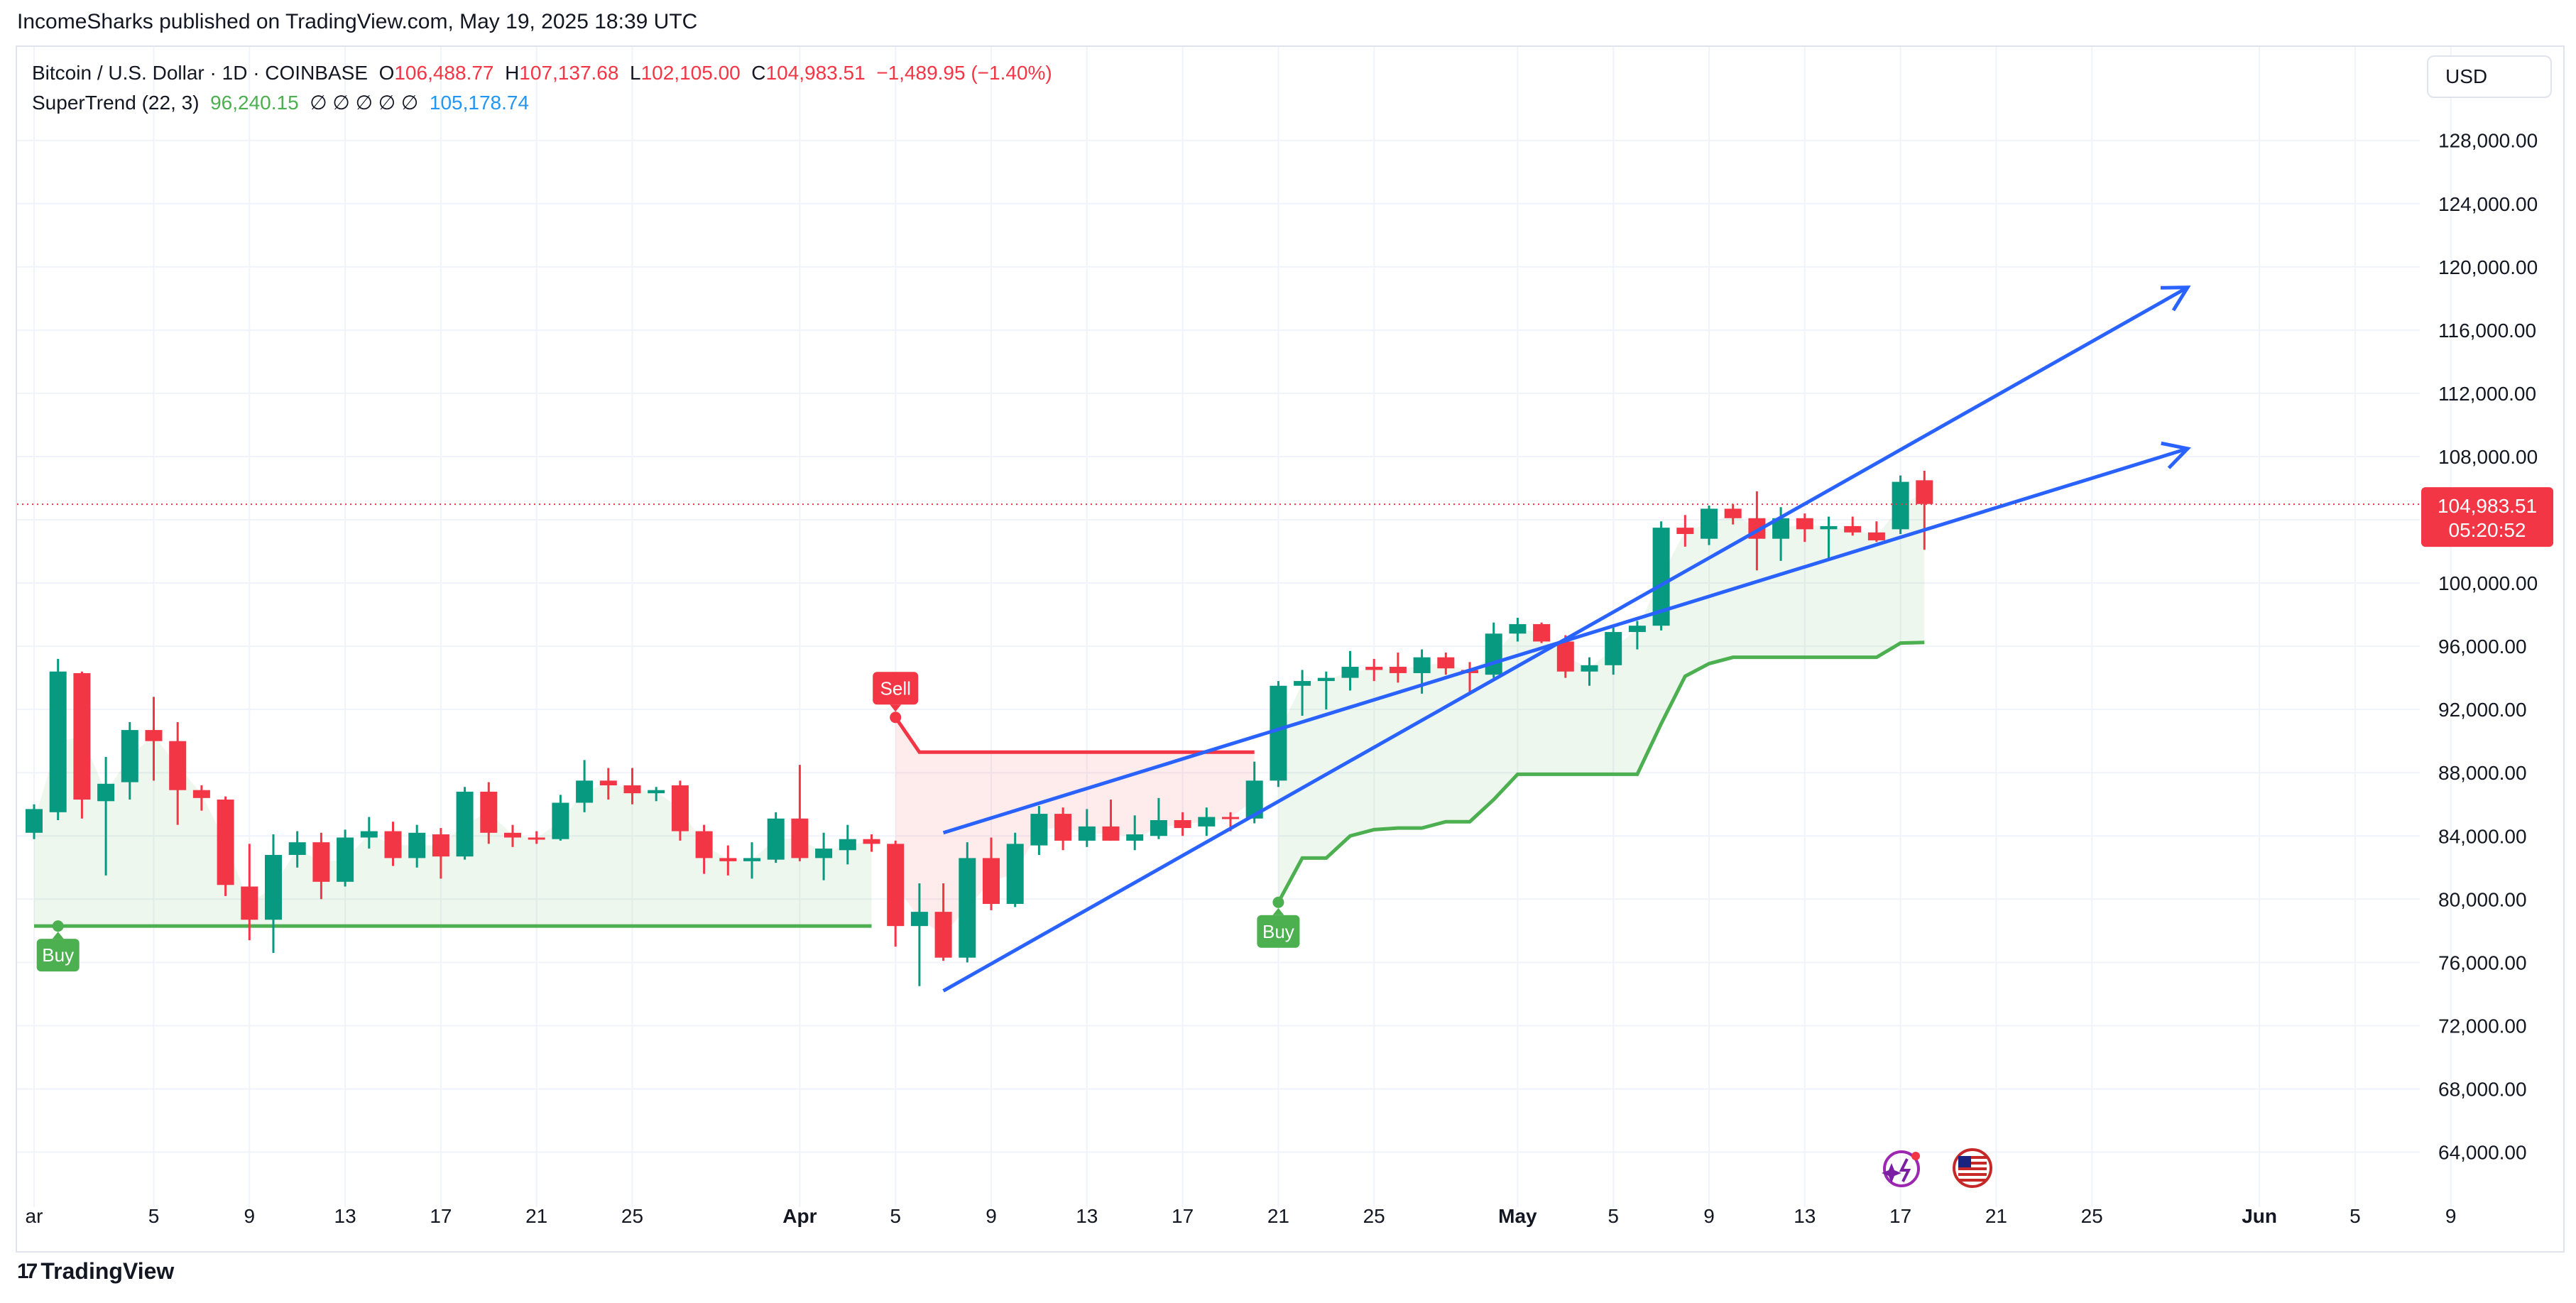  I want to click on price-tick-label: 84,000.00, so click(2482, 836).